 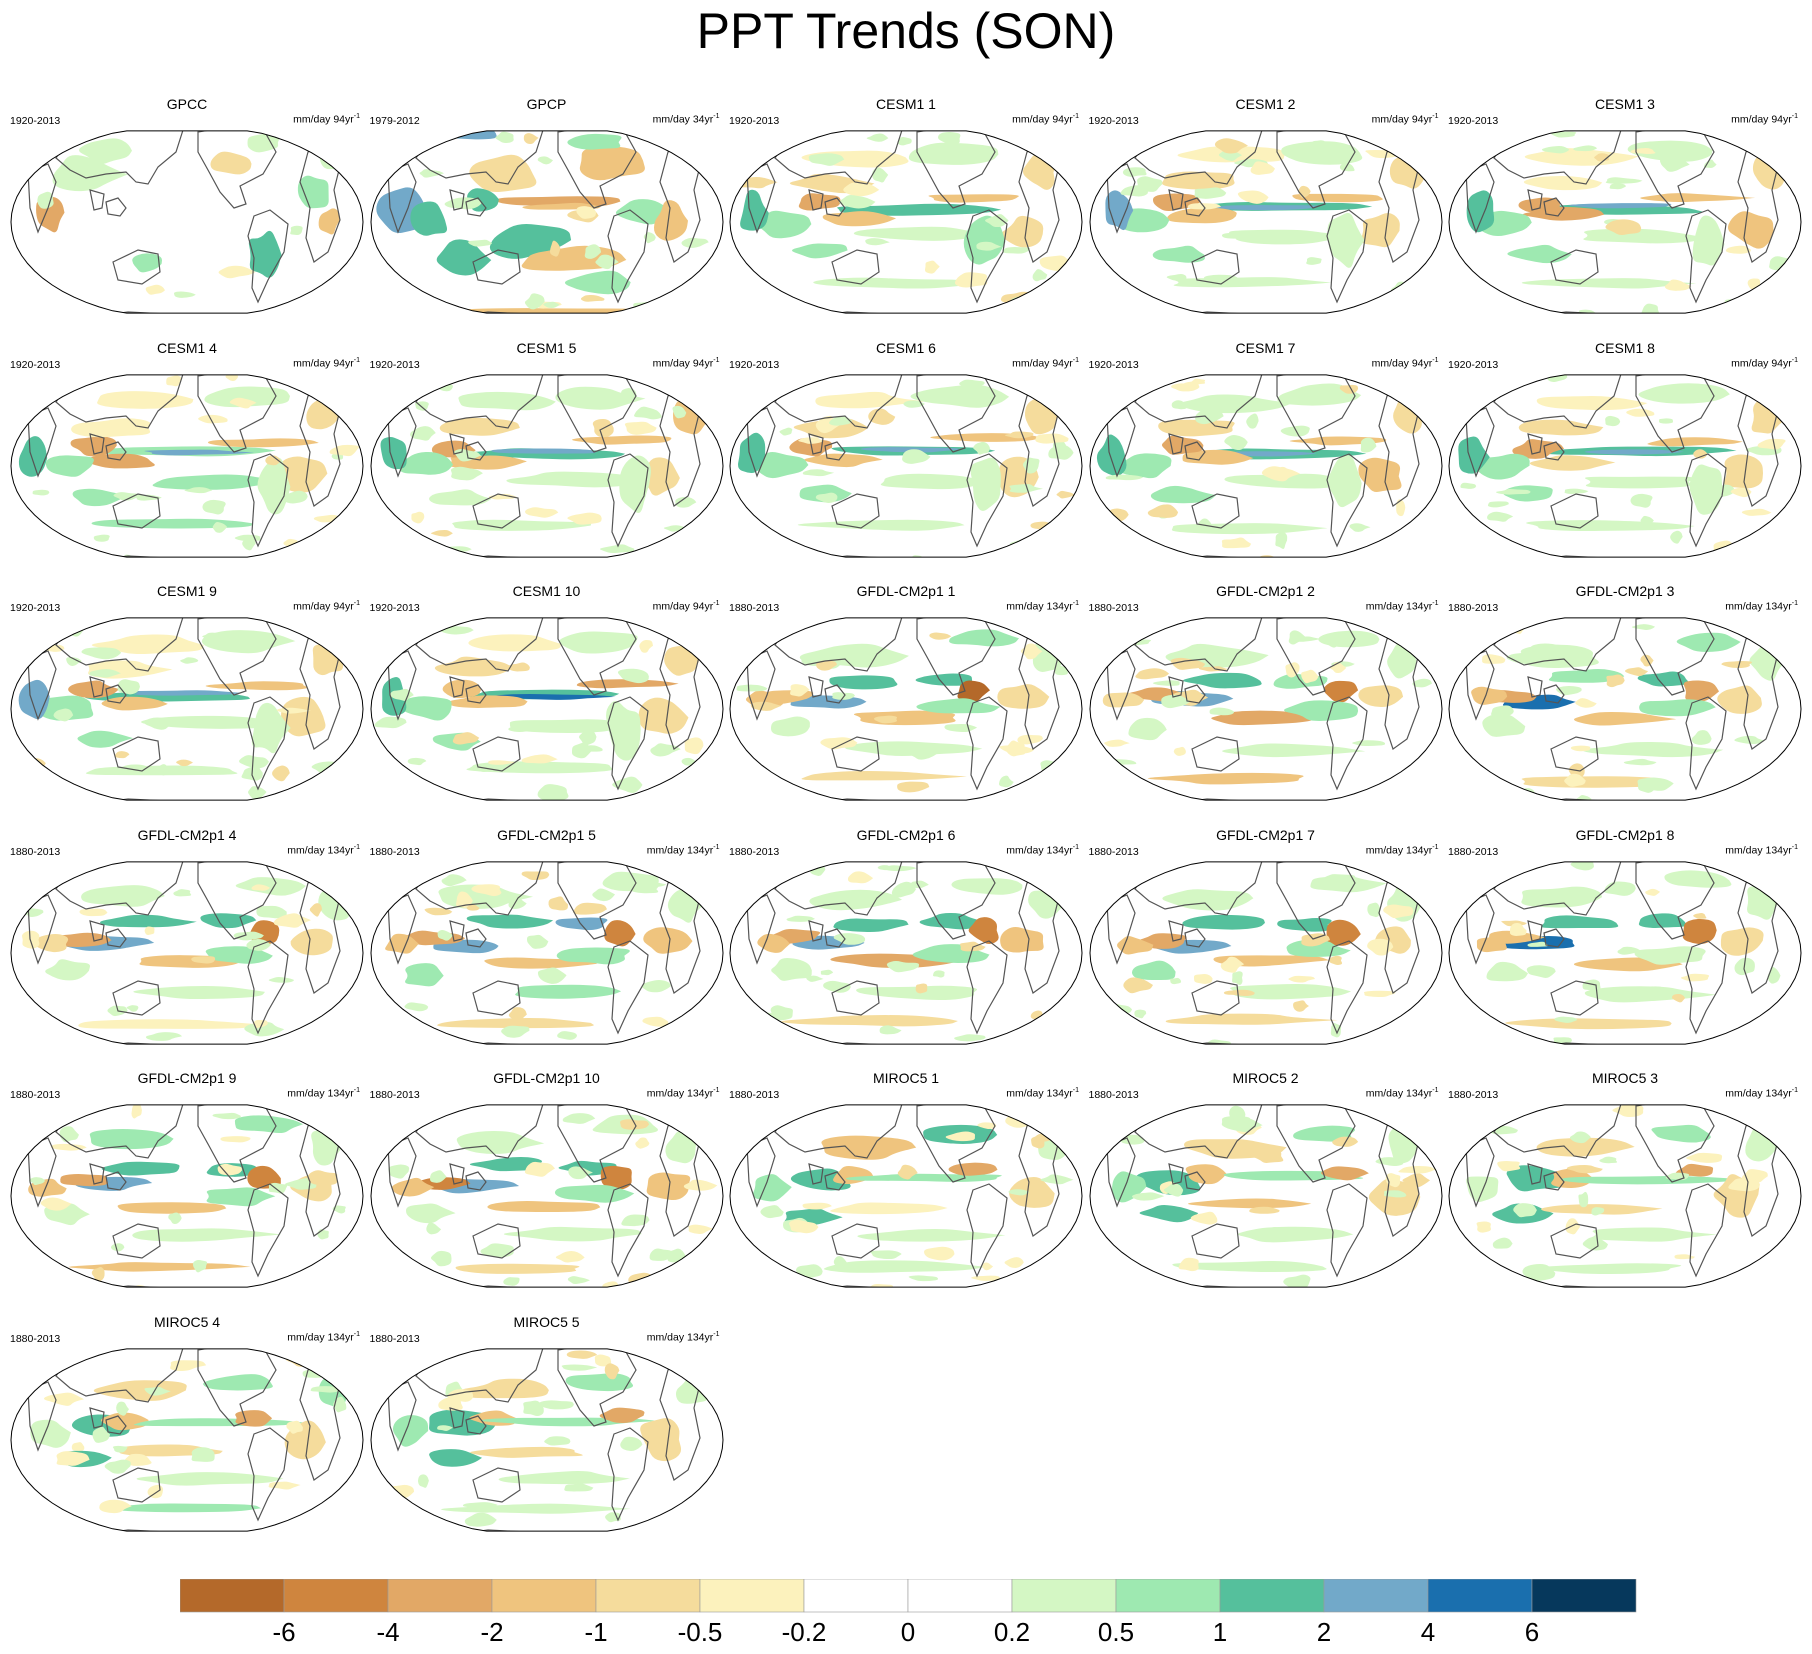 What do you see at coordinates (394, 1095) in the screenshot?
I see `panel-period: 1880-2013` at bounding box center [394, 1095].